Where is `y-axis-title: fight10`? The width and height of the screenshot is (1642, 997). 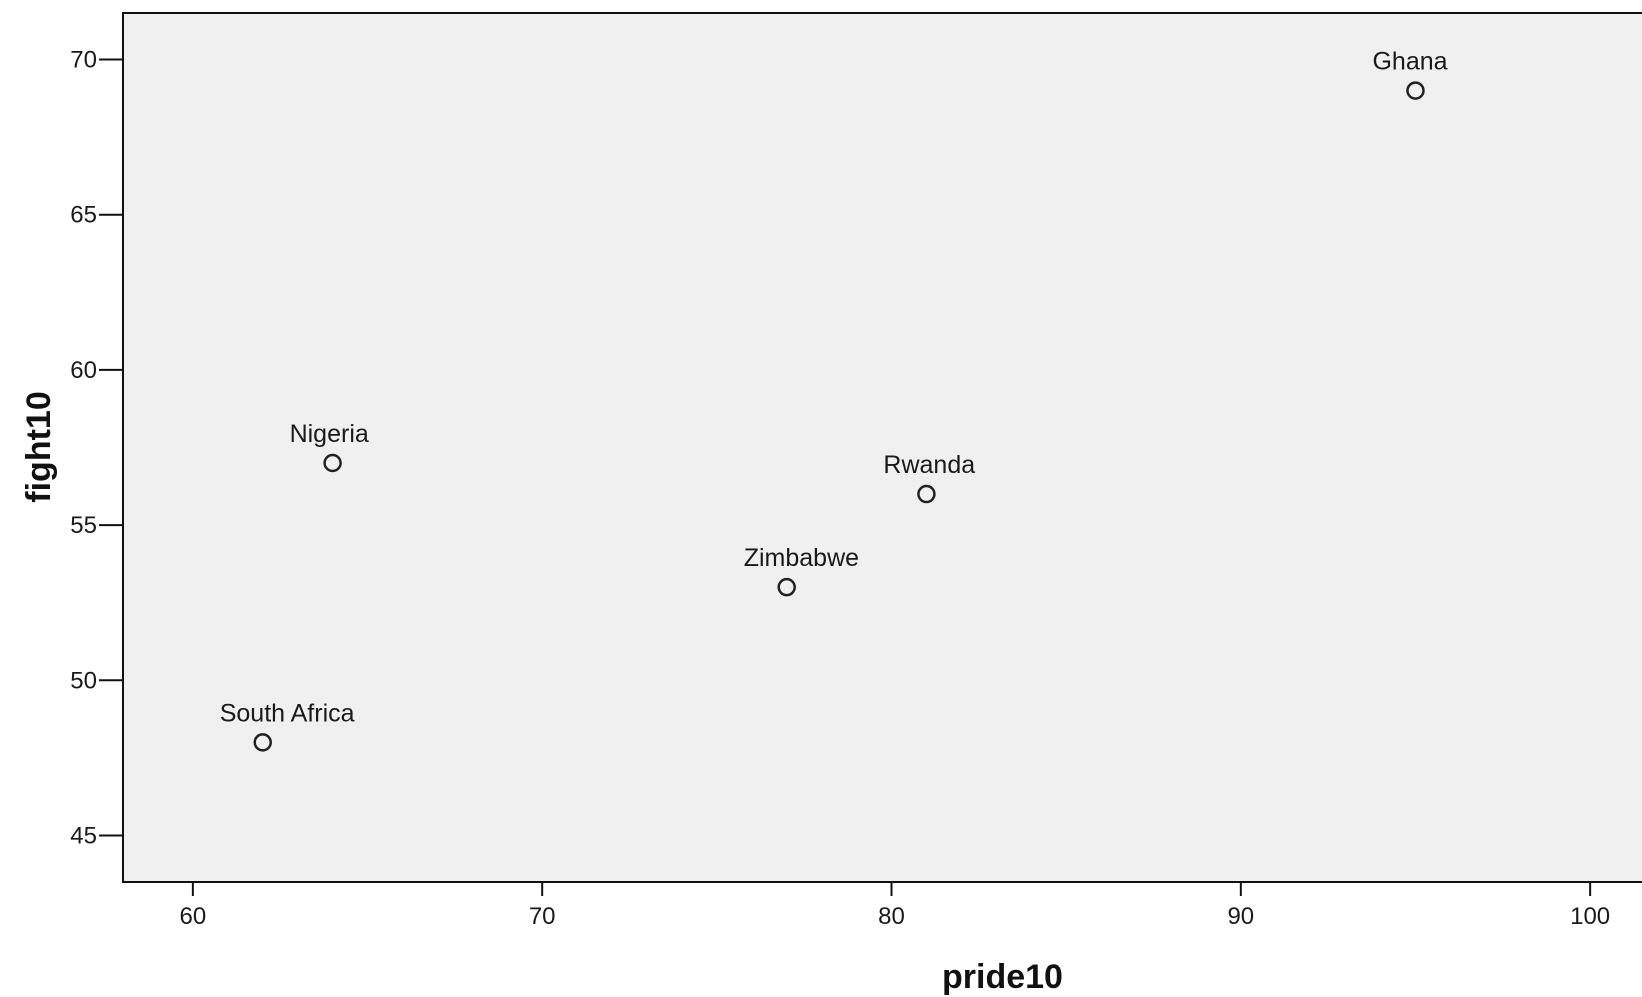
y-axis-title: fight10 is located at coordinates (39, 446).